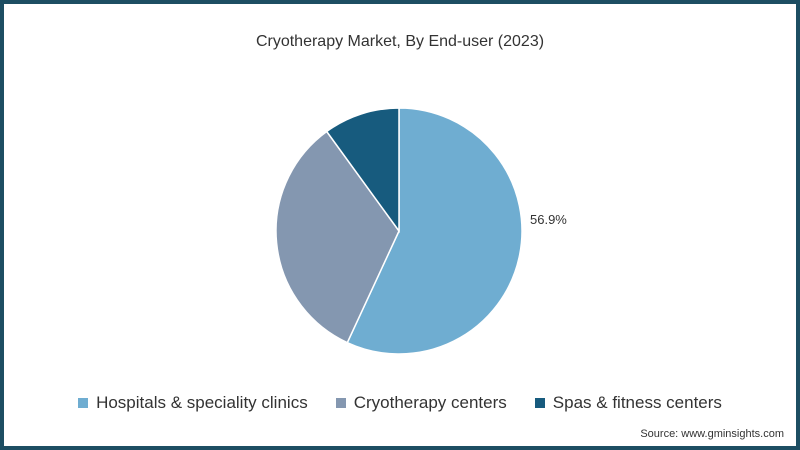 This screenshot has height=450, width=800. Describe the element at coordinates (637, 402) in the screenshot. I see `legend-label: Spas & fitness centers` at that location.